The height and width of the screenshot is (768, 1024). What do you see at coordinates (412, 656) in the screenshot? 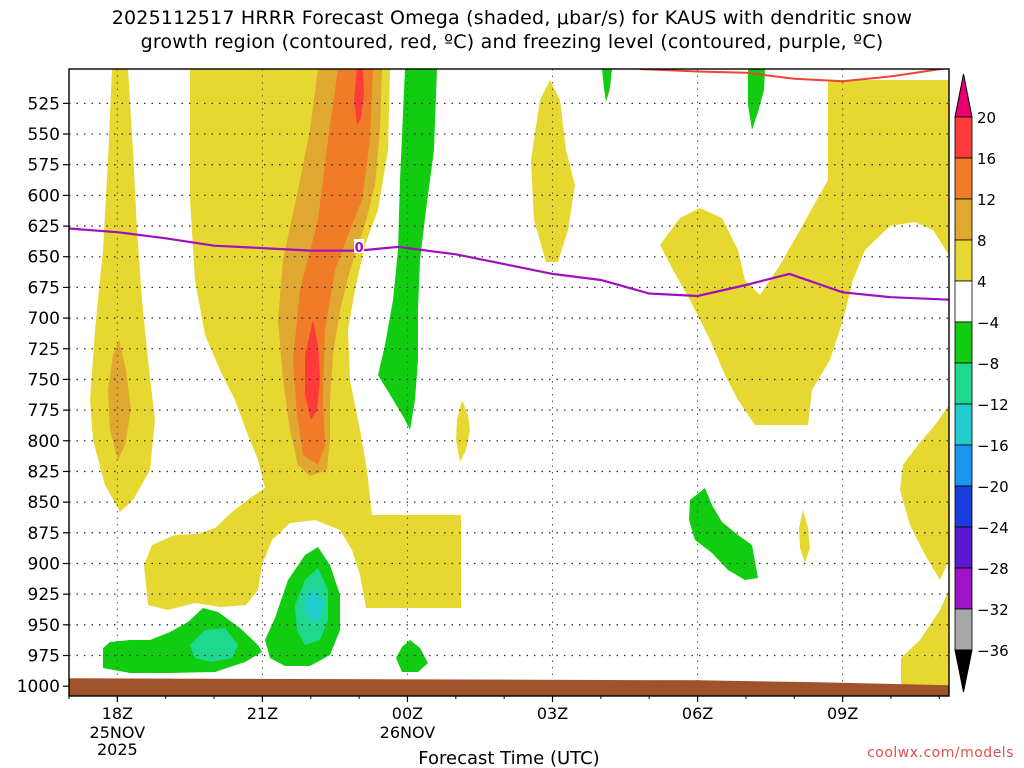
I see `omega-region-green-small` at bounding box center [412, 656].